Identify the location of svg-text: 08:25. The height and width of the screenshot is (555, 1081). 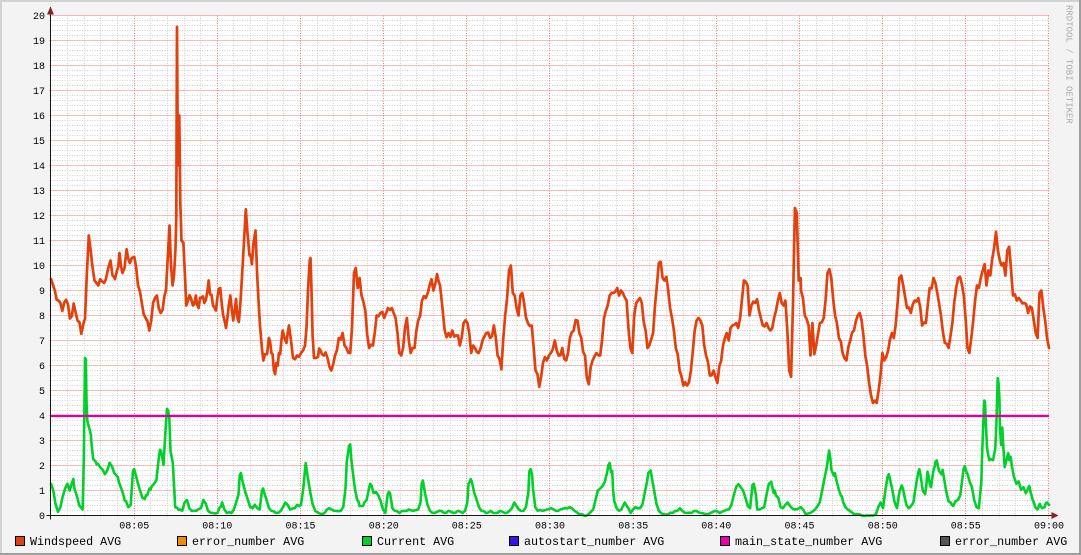
(467, 526).